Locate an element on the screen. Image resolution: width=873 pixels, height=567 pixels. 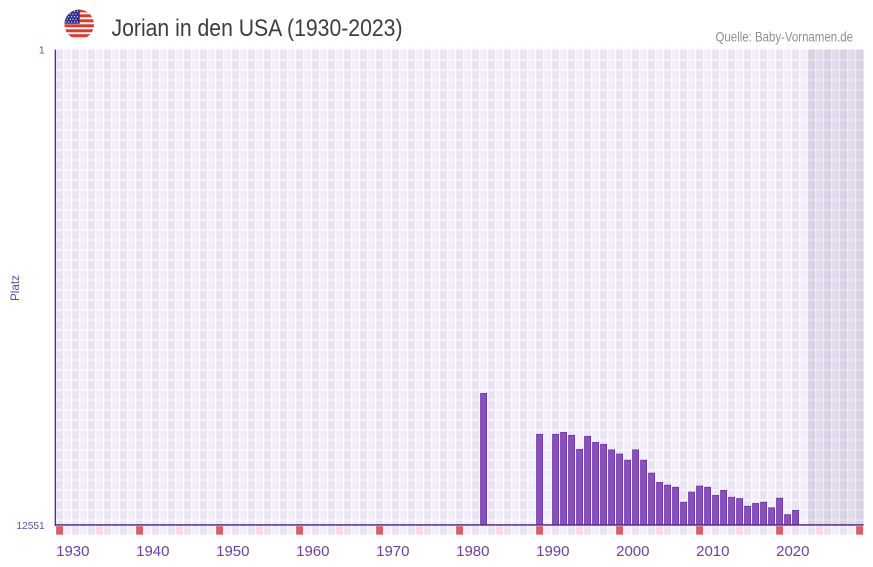
svg-text: Platz is located at coordinates (15, 288).